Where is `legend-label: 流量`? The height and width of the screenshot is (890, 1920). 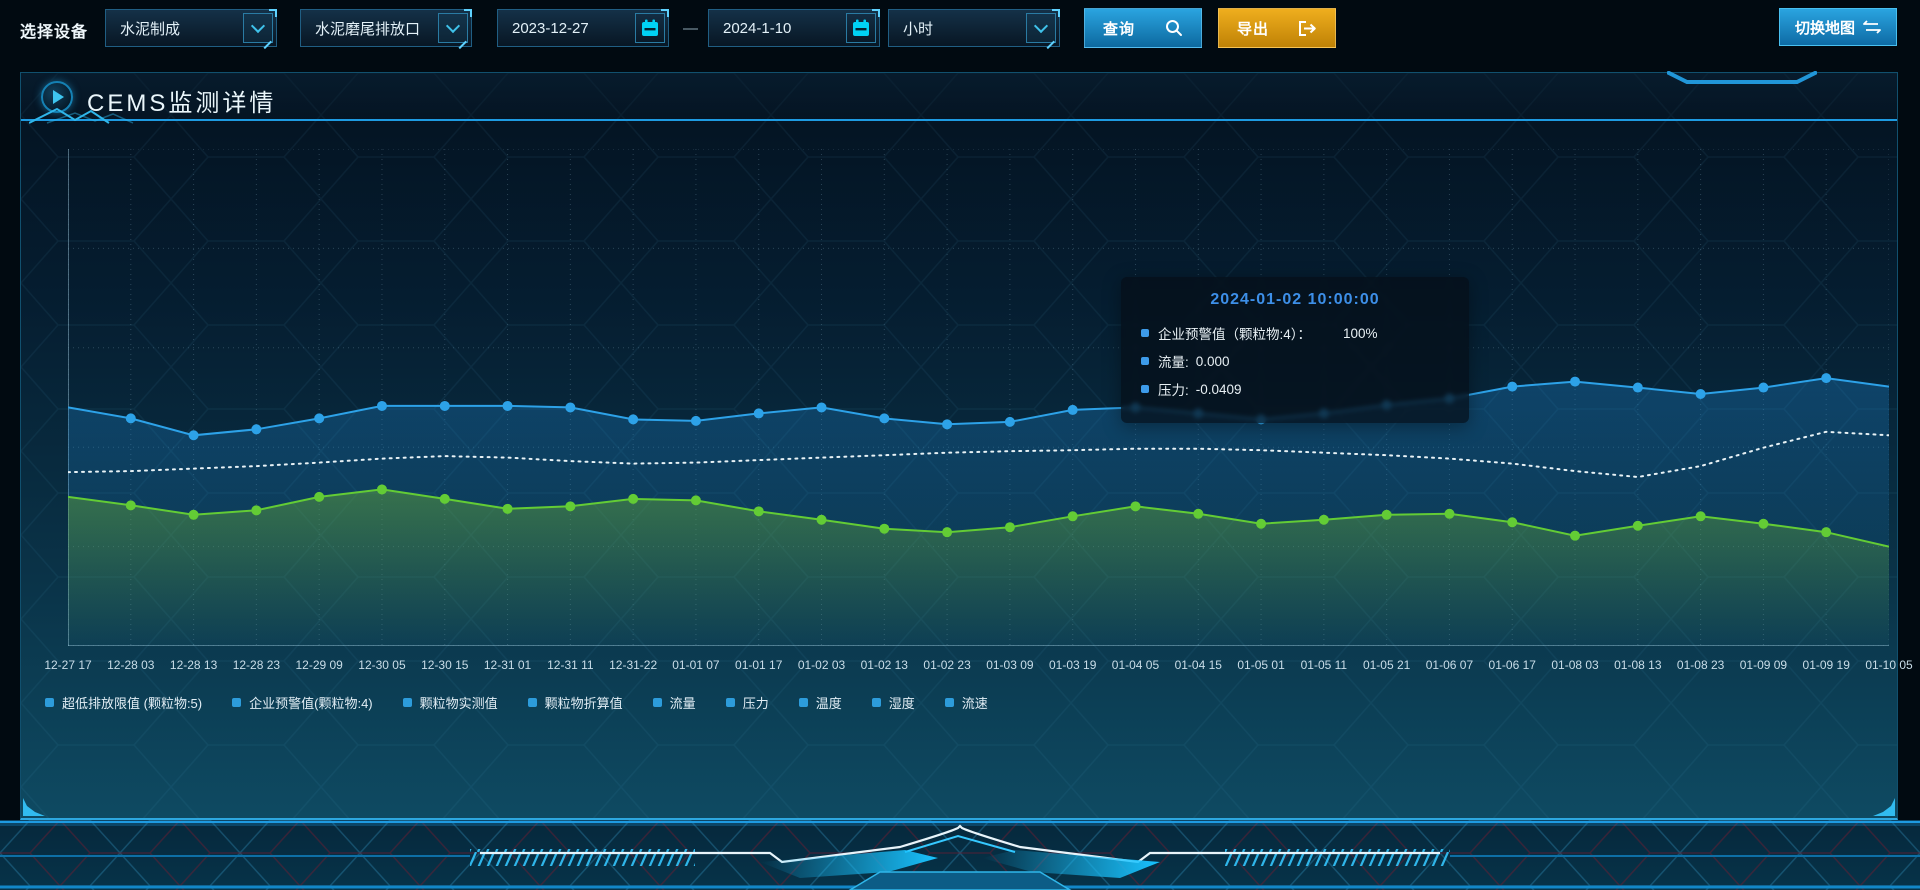
legend-label: 流量 is located at coordinates (682, 703).